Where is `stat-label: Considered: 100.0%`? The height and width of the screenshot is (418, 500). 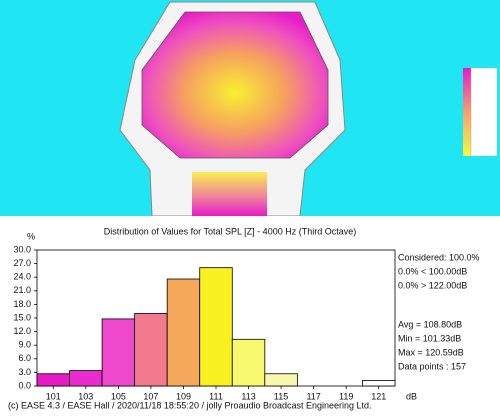
stat-label: Considered: 100.0% is located at coordinates (439, 257).